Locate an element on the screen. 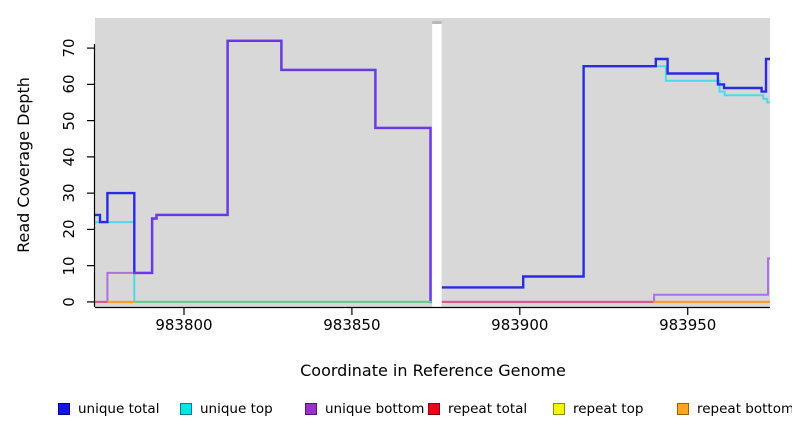 Image resolution: width=792 pixels, height=432 pixels. legend-label: unique top is located at coordinates (236, 409).